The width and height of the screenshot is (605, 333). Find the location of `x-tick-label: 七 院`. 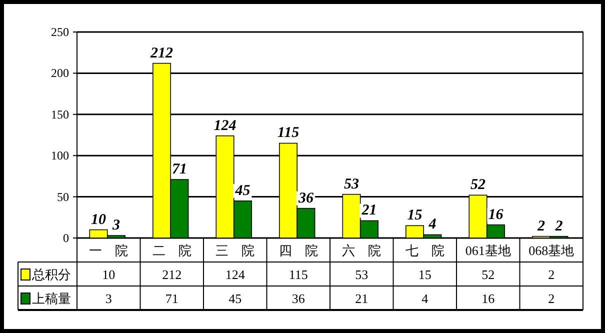

x-tick-label: 七 院 is located at coordinates (424, 250).